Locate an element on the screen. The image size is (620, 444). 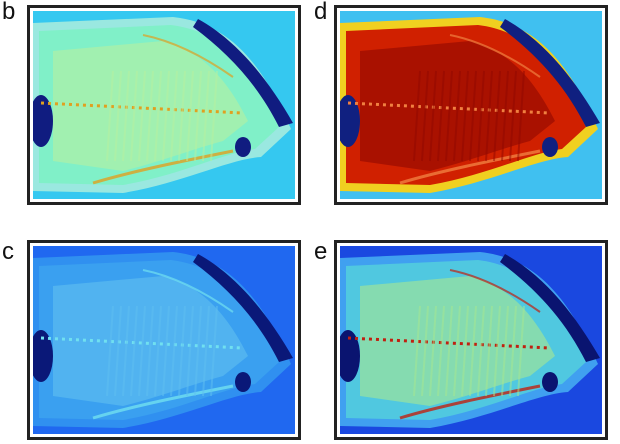
panel-label: b is located at coordinates (9, 12).